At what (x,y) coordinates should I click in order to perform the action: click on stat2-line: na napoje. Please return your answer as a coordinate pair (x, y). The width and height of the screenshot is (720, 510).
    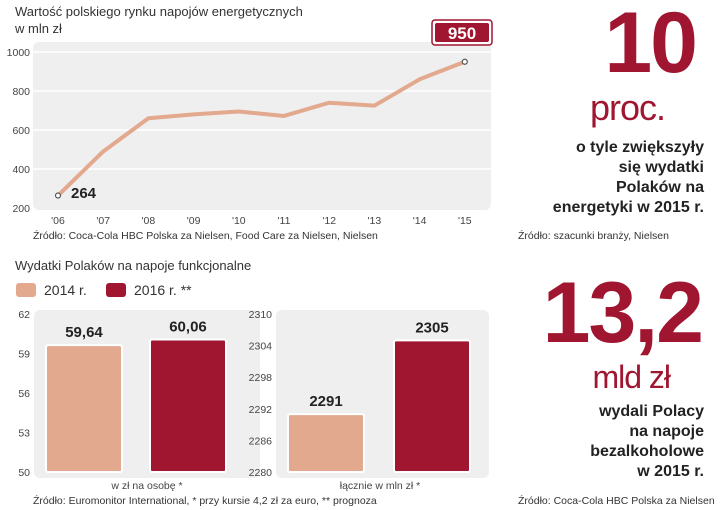
    Looking at the image, I should click on (666, 431).